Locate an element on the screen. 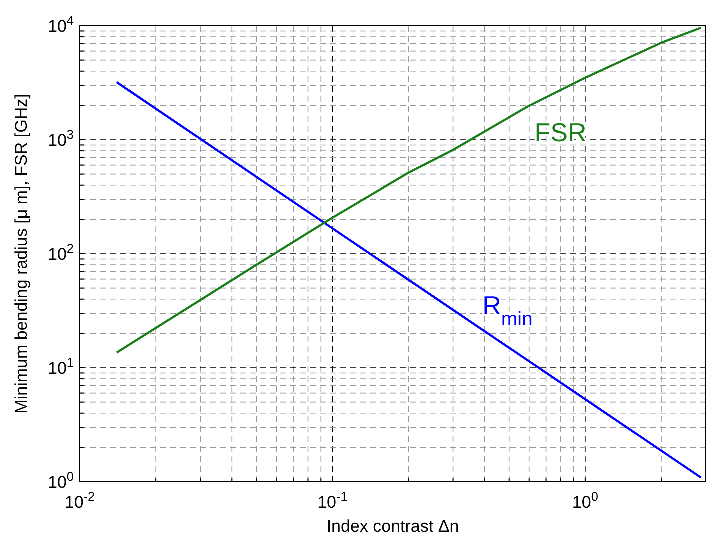 The image size is (710, 539). series-label: R$_{min}$ is located at coordinates (507, 310).